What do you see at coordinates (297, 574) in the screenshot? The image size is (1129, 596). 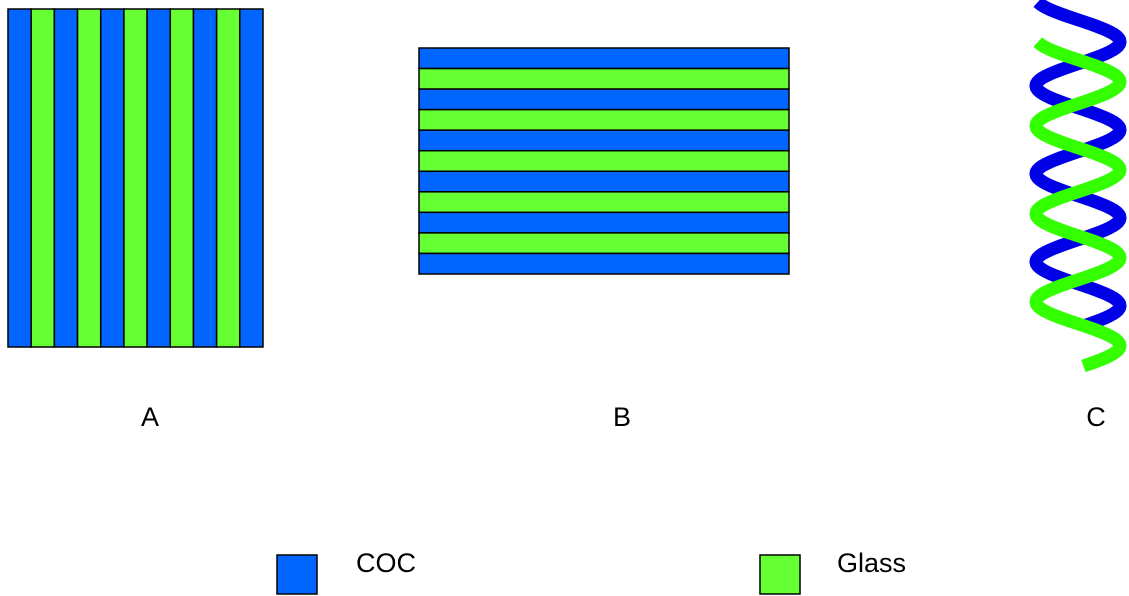 I see `legend-swatch-coc` at bounding box center [297, 574].